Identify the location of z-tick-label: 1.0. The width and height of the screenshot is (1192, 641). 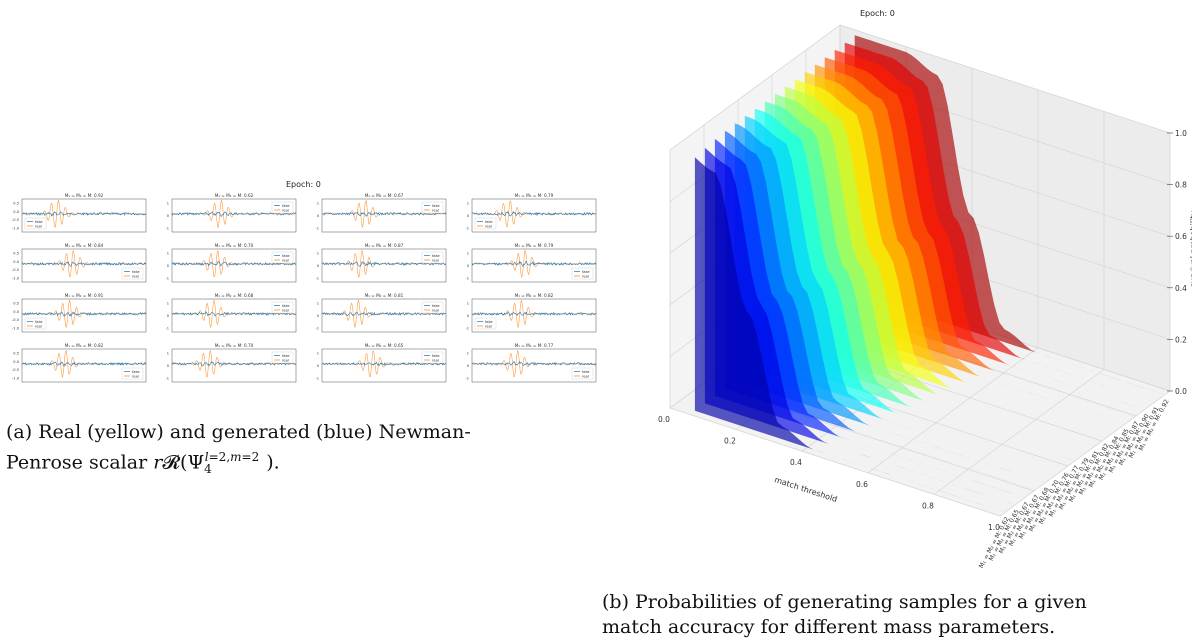
(1181, 133).